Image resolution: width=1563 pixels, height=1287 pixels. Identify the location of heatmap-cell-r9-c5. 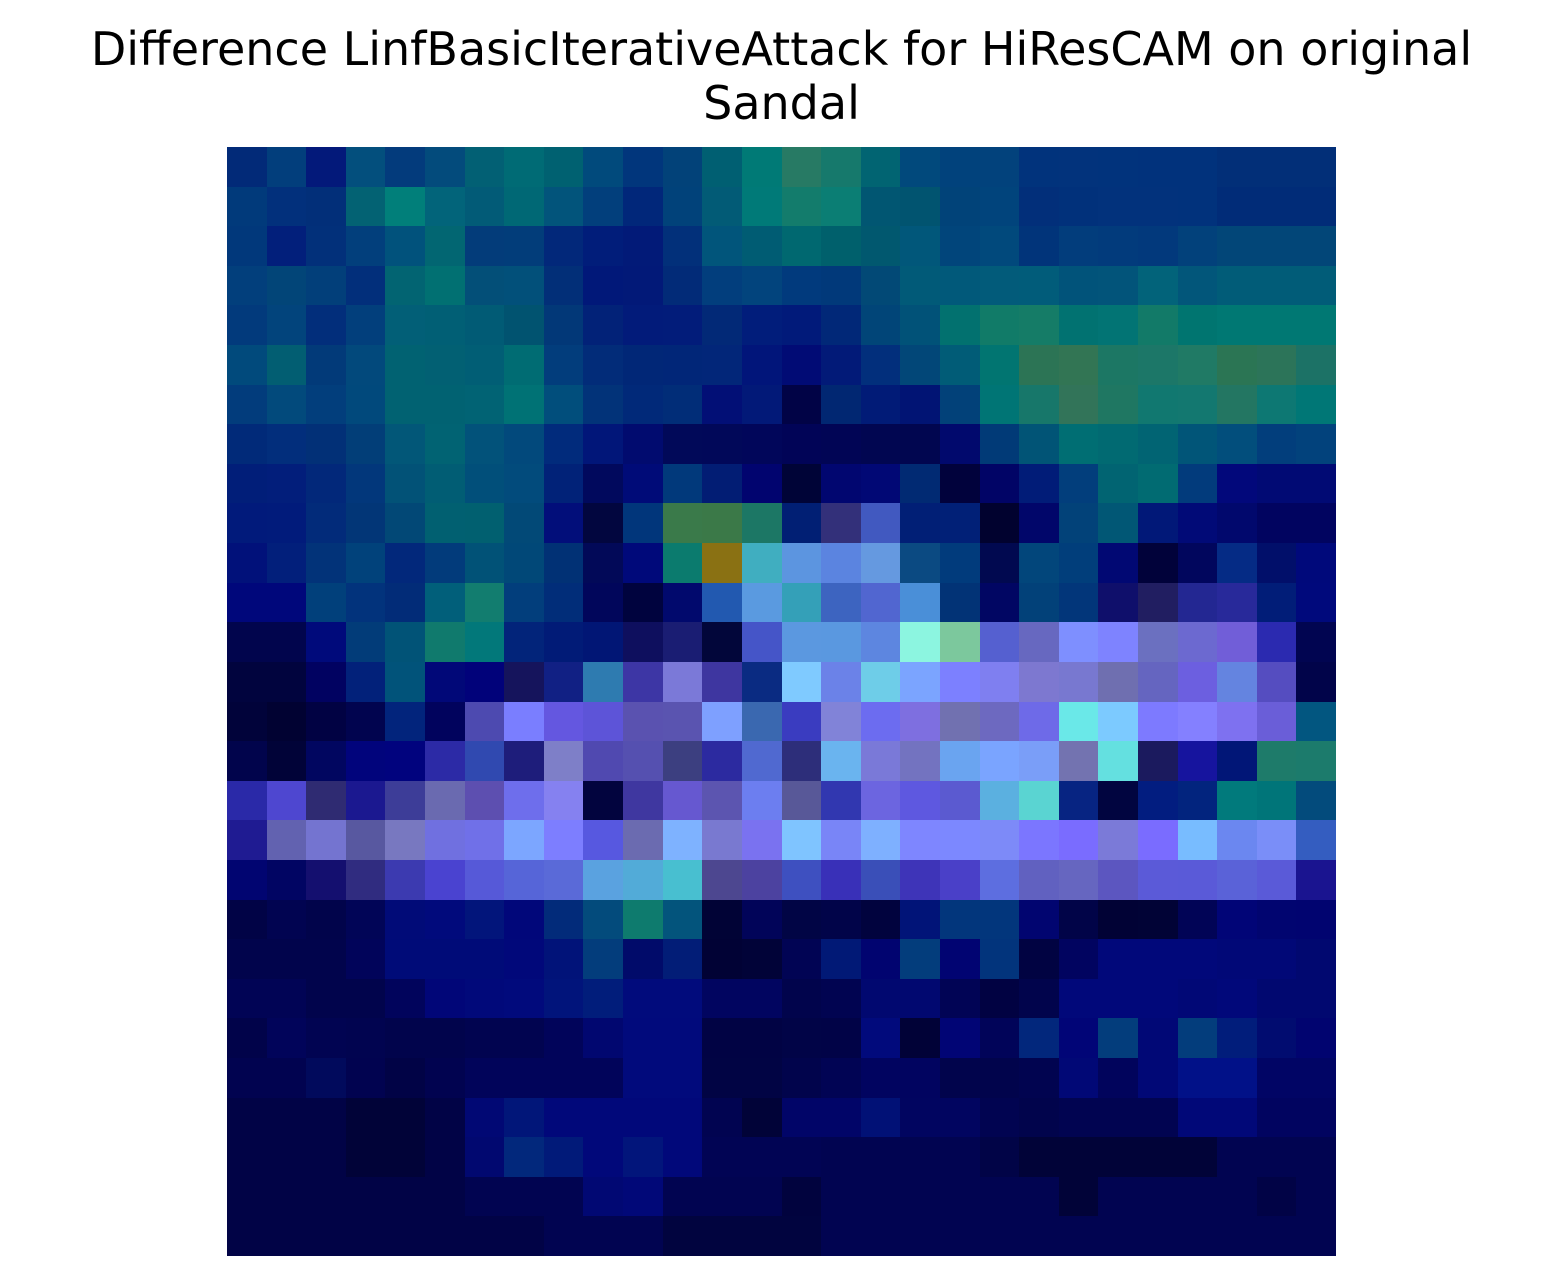
(445, 523).